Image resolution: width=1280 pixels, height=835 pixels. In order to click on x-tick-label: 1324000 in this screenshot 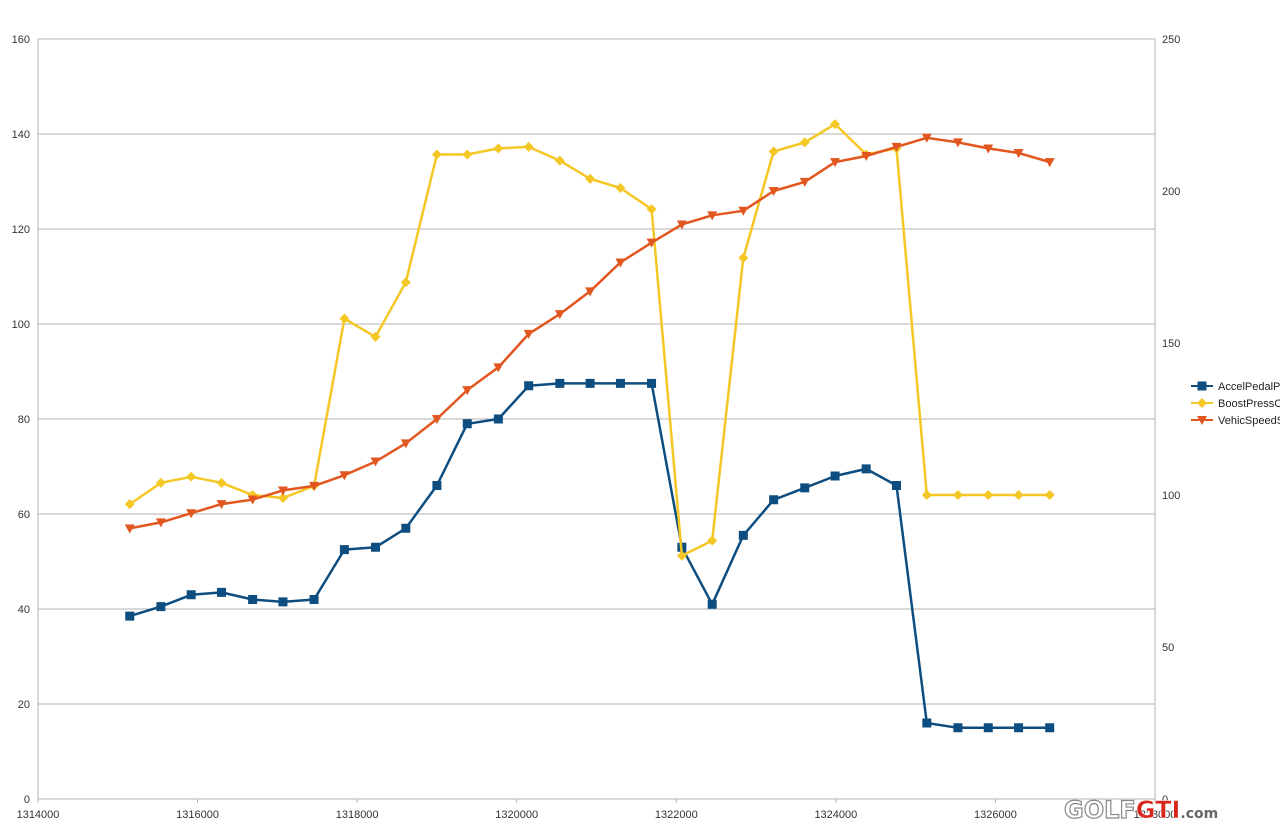, I will do `click(835, 815)`.